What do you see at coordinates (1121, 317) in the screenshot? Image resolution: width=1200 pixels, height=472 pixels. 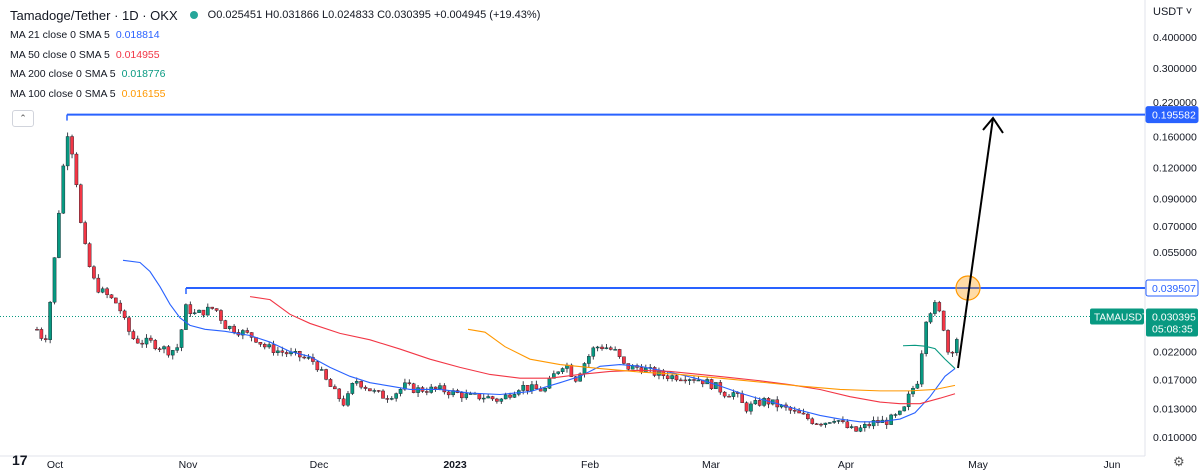 I see `symbol-tag: TAMAUSDT` at bounding box center [1121, 317].